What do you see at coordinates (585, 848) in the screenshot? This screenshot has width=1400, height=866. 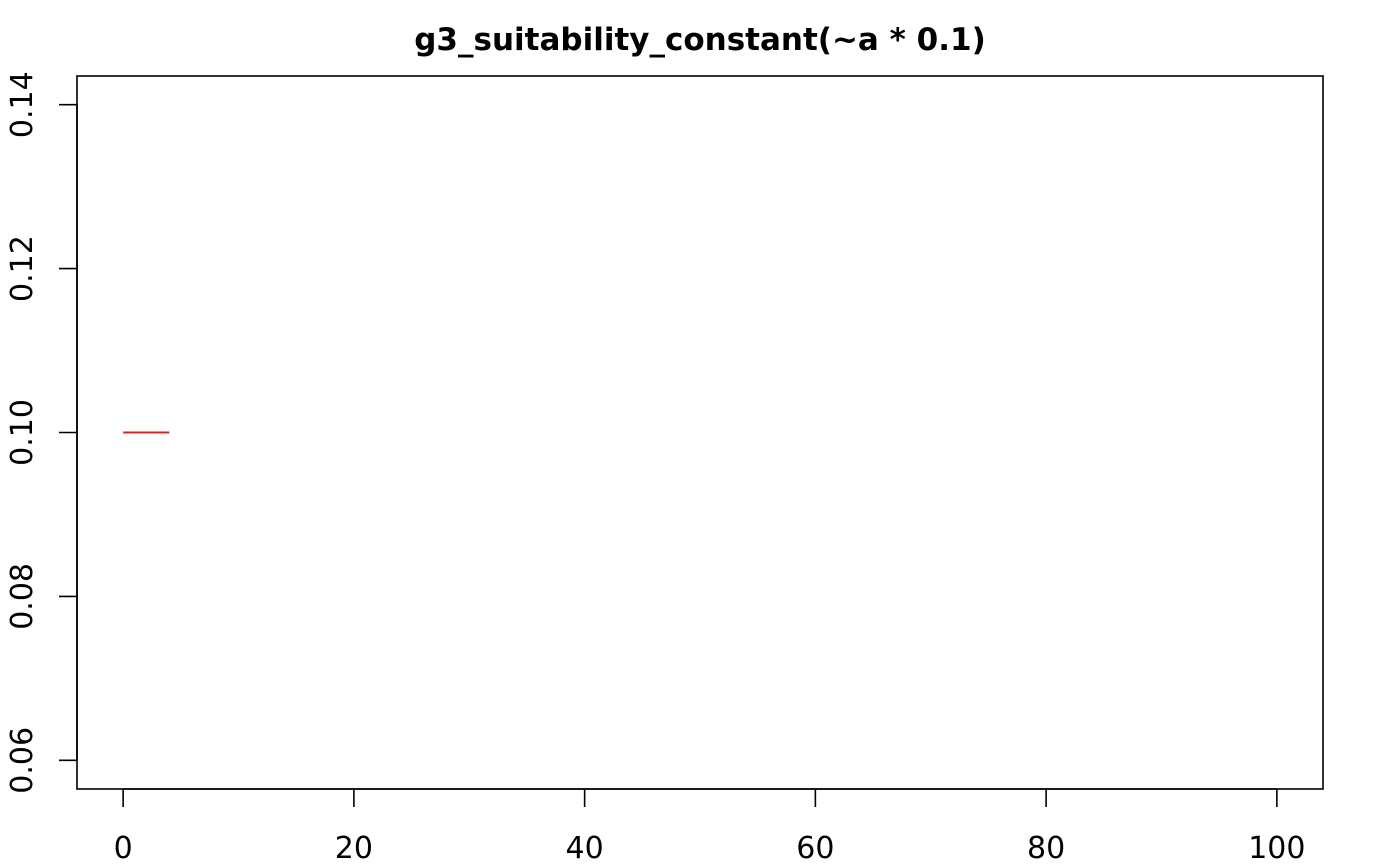 I see `x-tick-label: 40` at bounding box center [585, 848].